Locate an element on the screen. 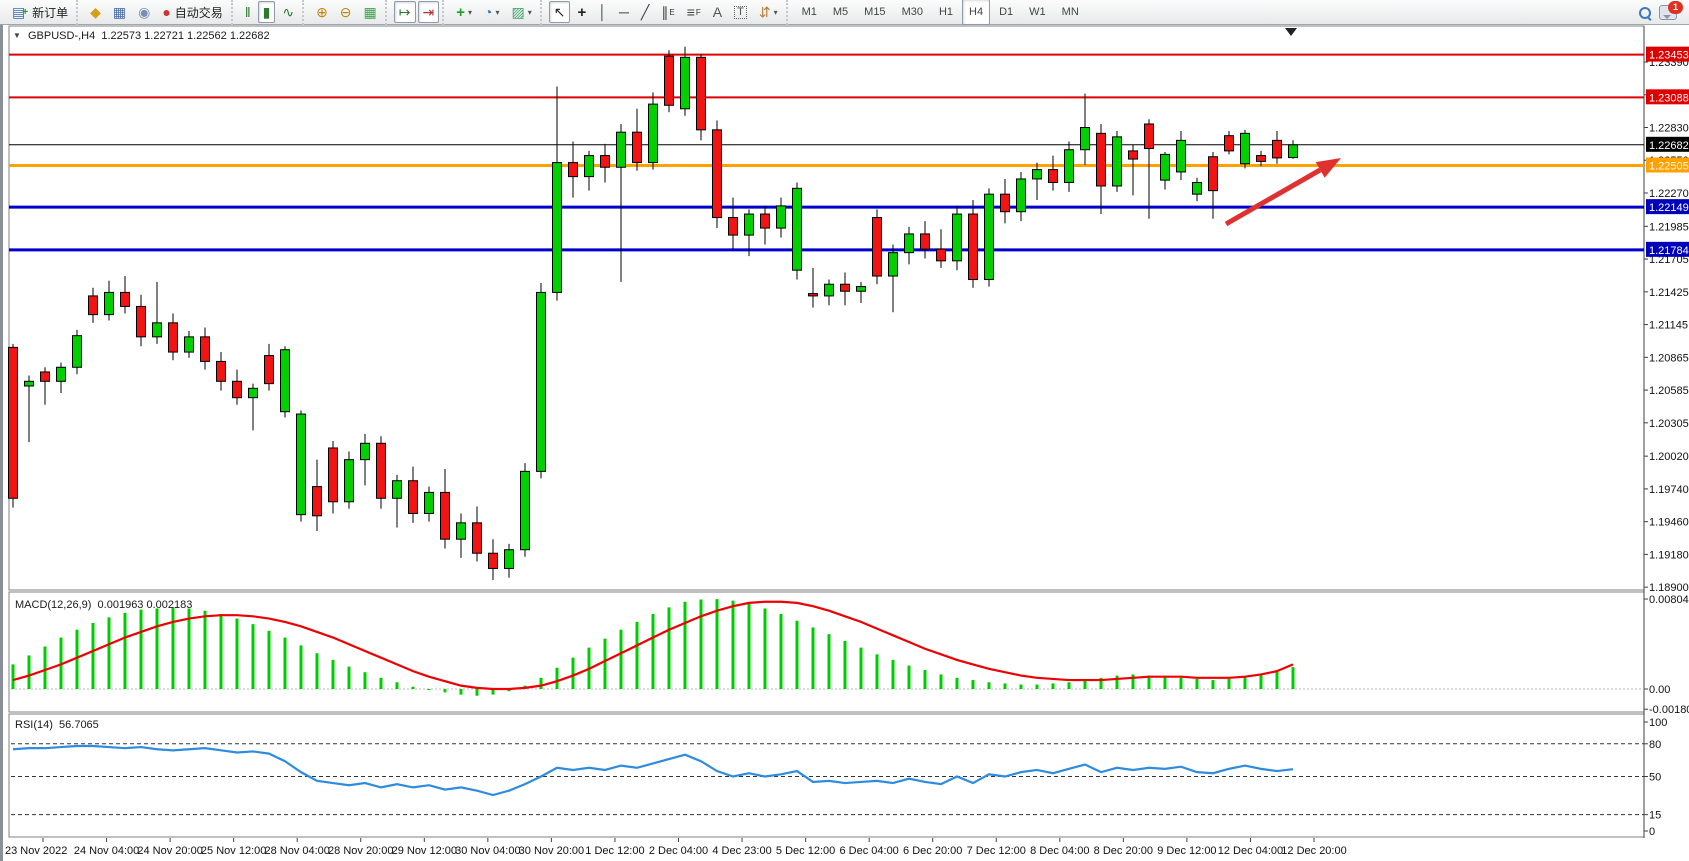  auto-scroll-button: ↦ is located at coordinates (404, 12).